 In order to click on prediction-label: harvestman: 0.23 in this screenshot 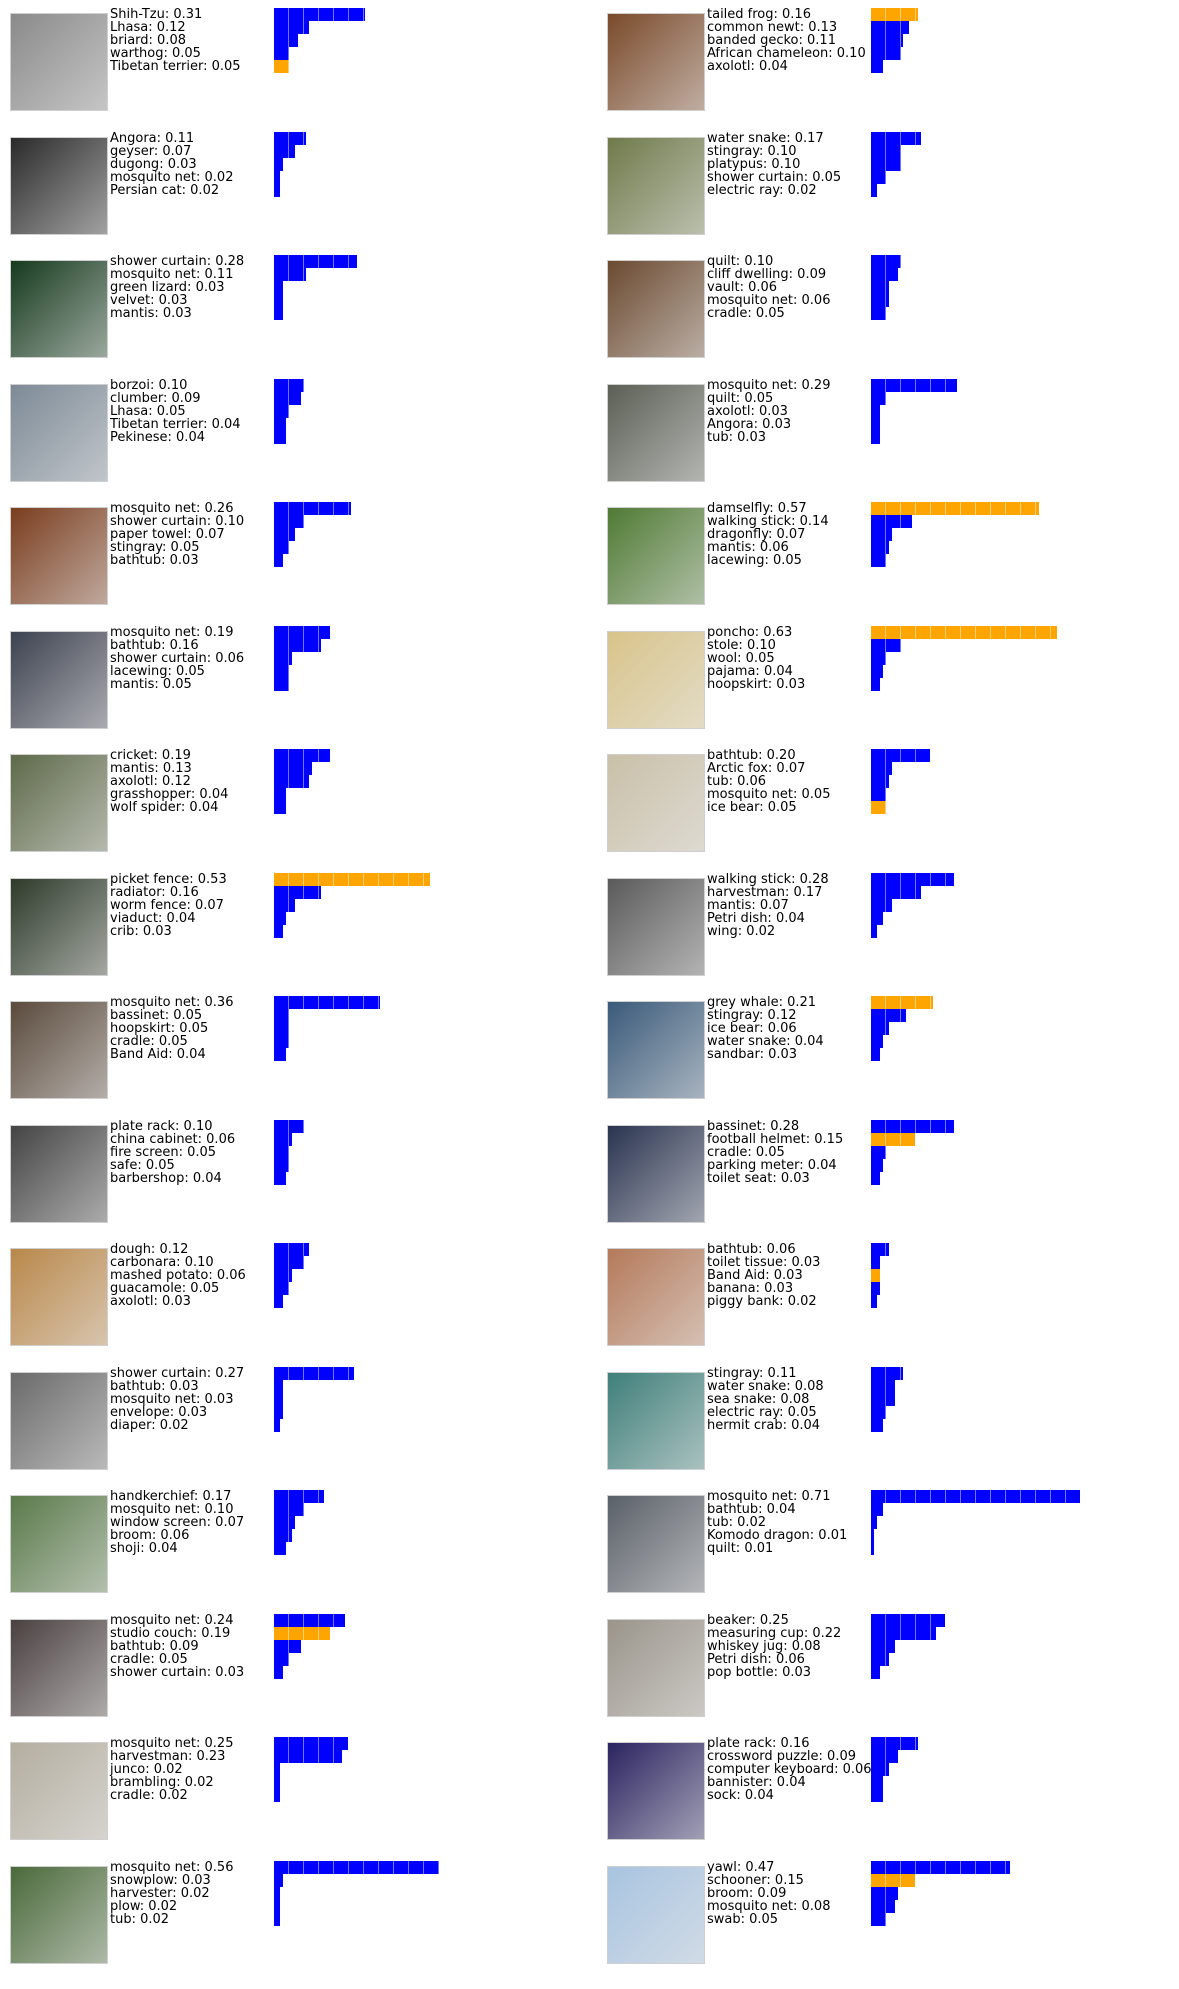, I will do `click(168, 1756)`.